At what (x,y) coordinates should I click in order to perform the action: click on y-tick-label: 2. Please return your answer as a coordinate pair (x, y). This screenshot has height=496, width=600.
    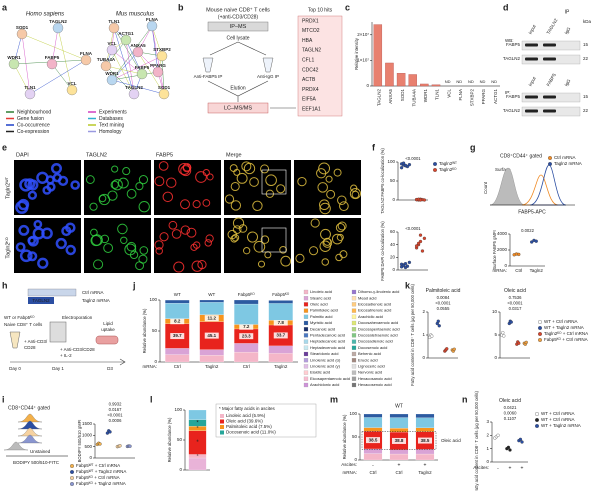
    Looking at the image, I should click on (423, 311).